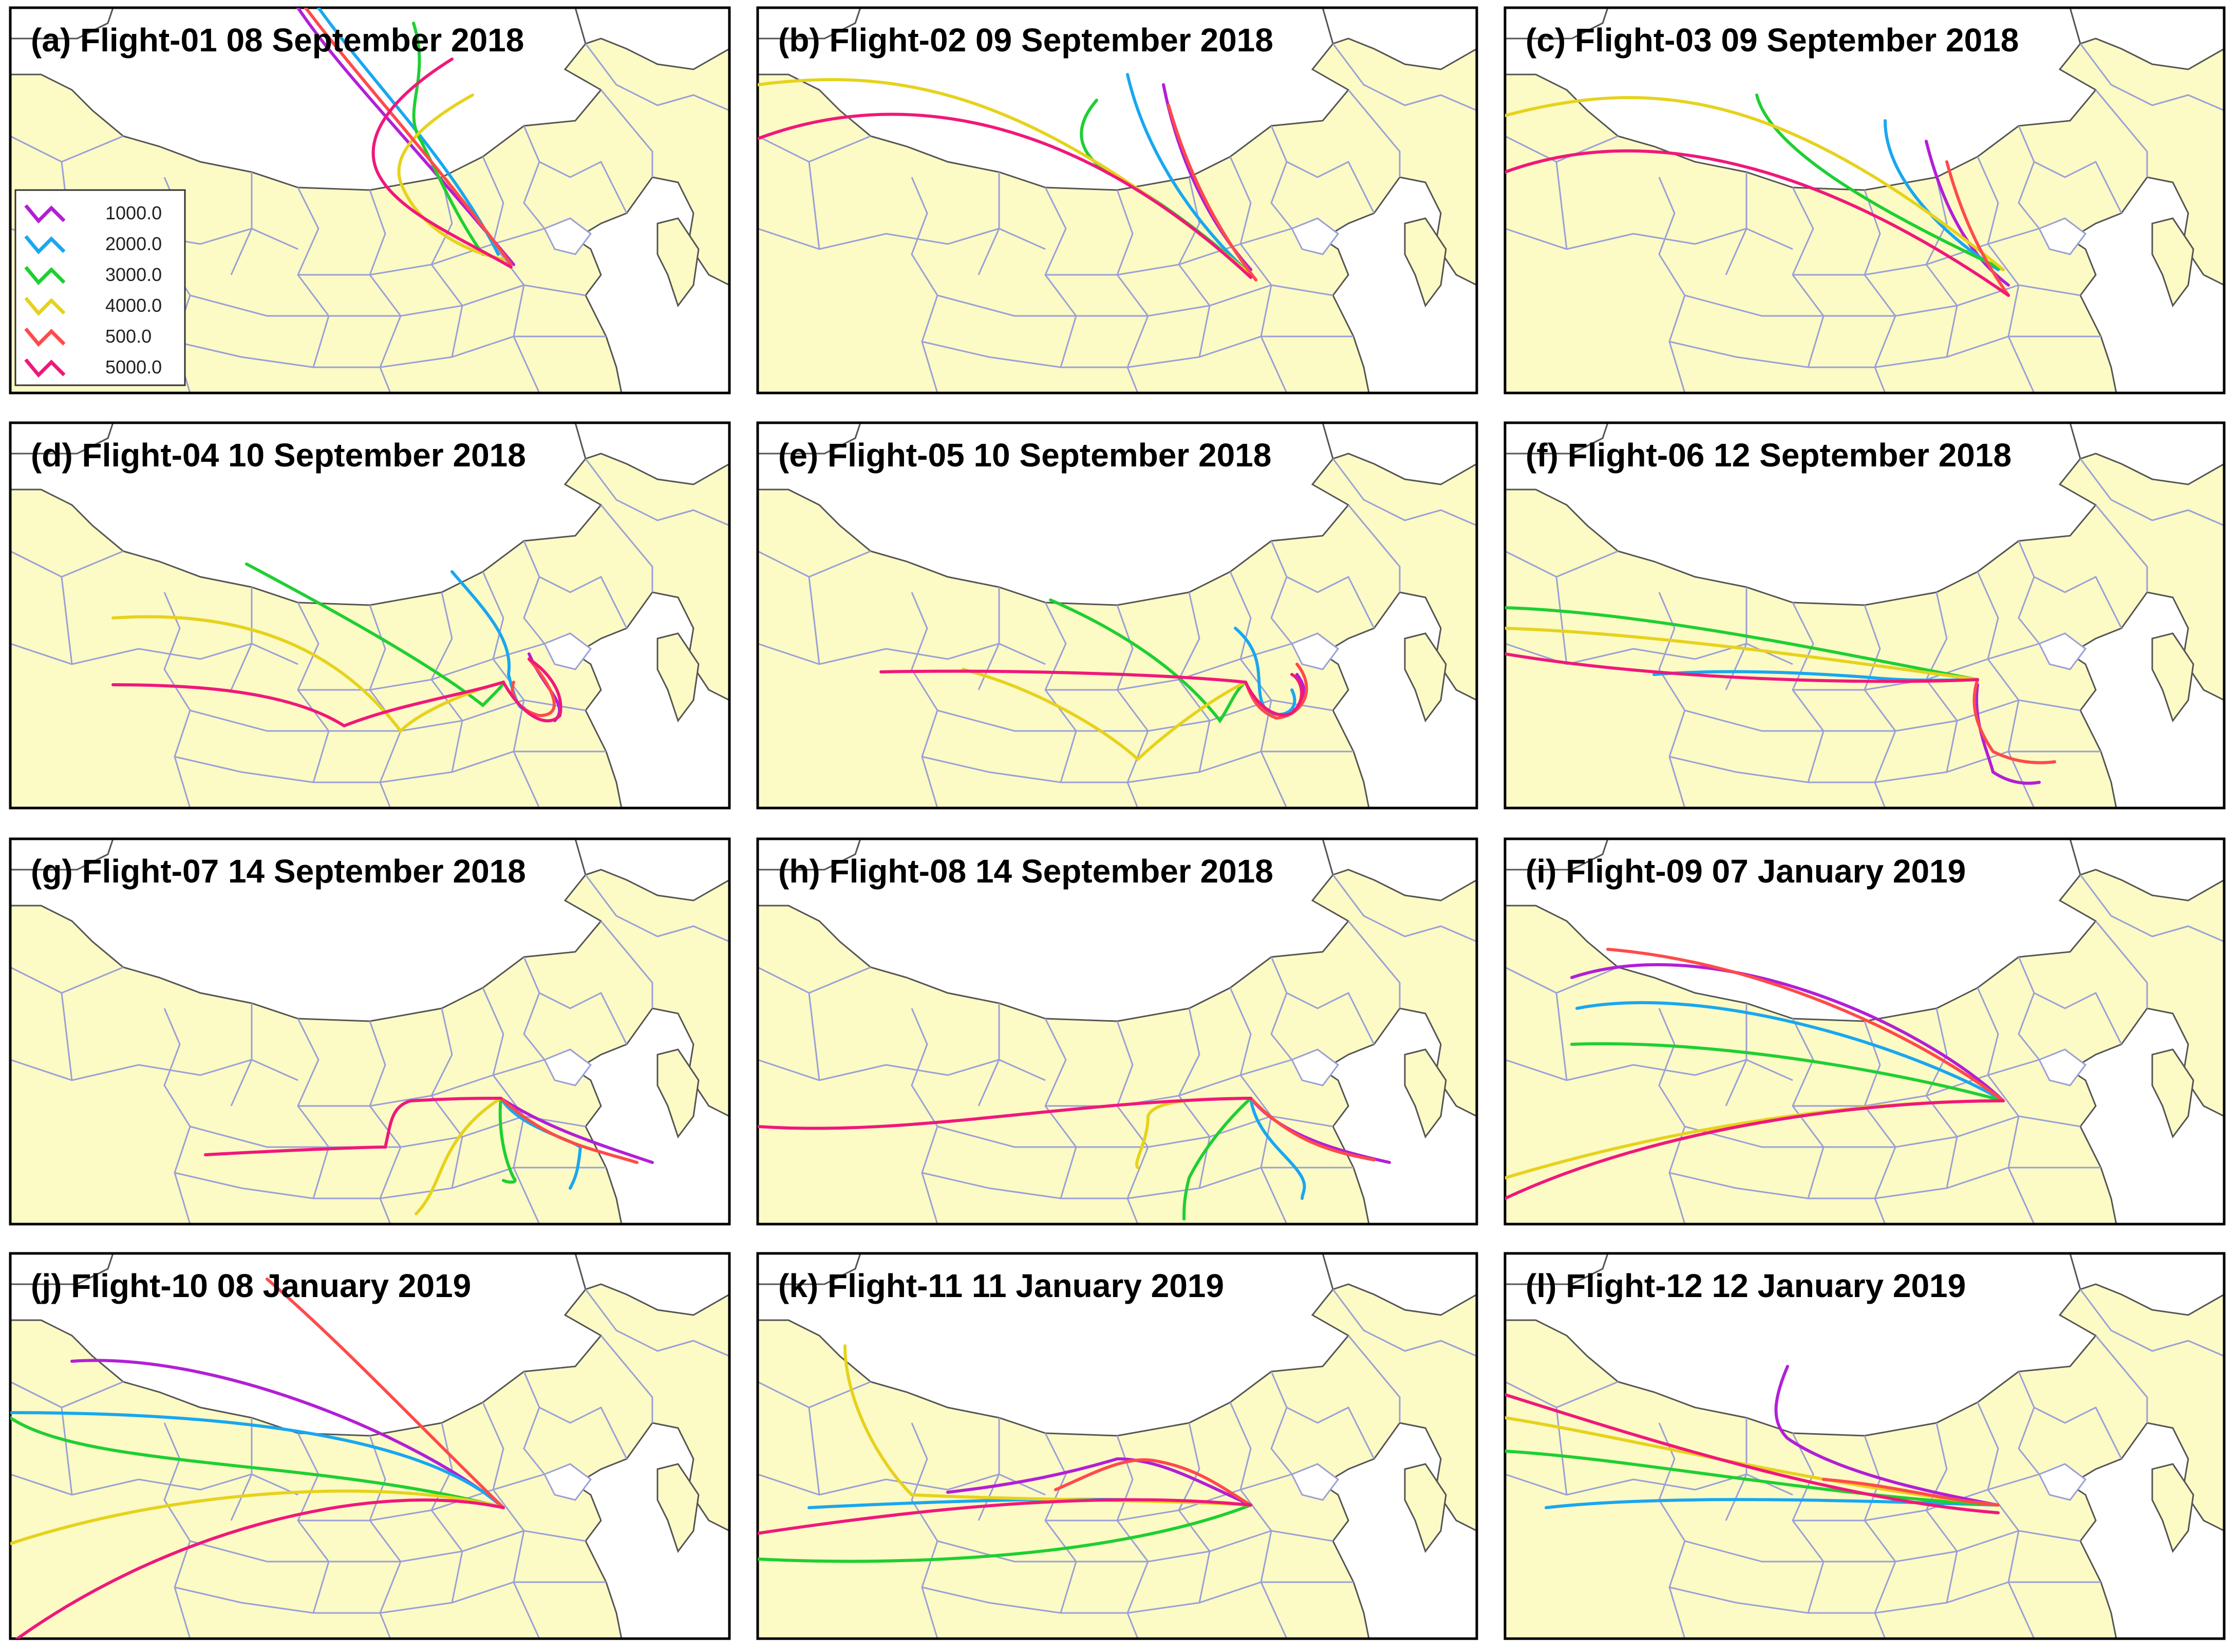 The width and height of the screenshot is (2237, 1652). What do you see at coordinates (133, 274) in the screenshot?
I see `legend-label: 3000.0` at bounding box center [133, 274].